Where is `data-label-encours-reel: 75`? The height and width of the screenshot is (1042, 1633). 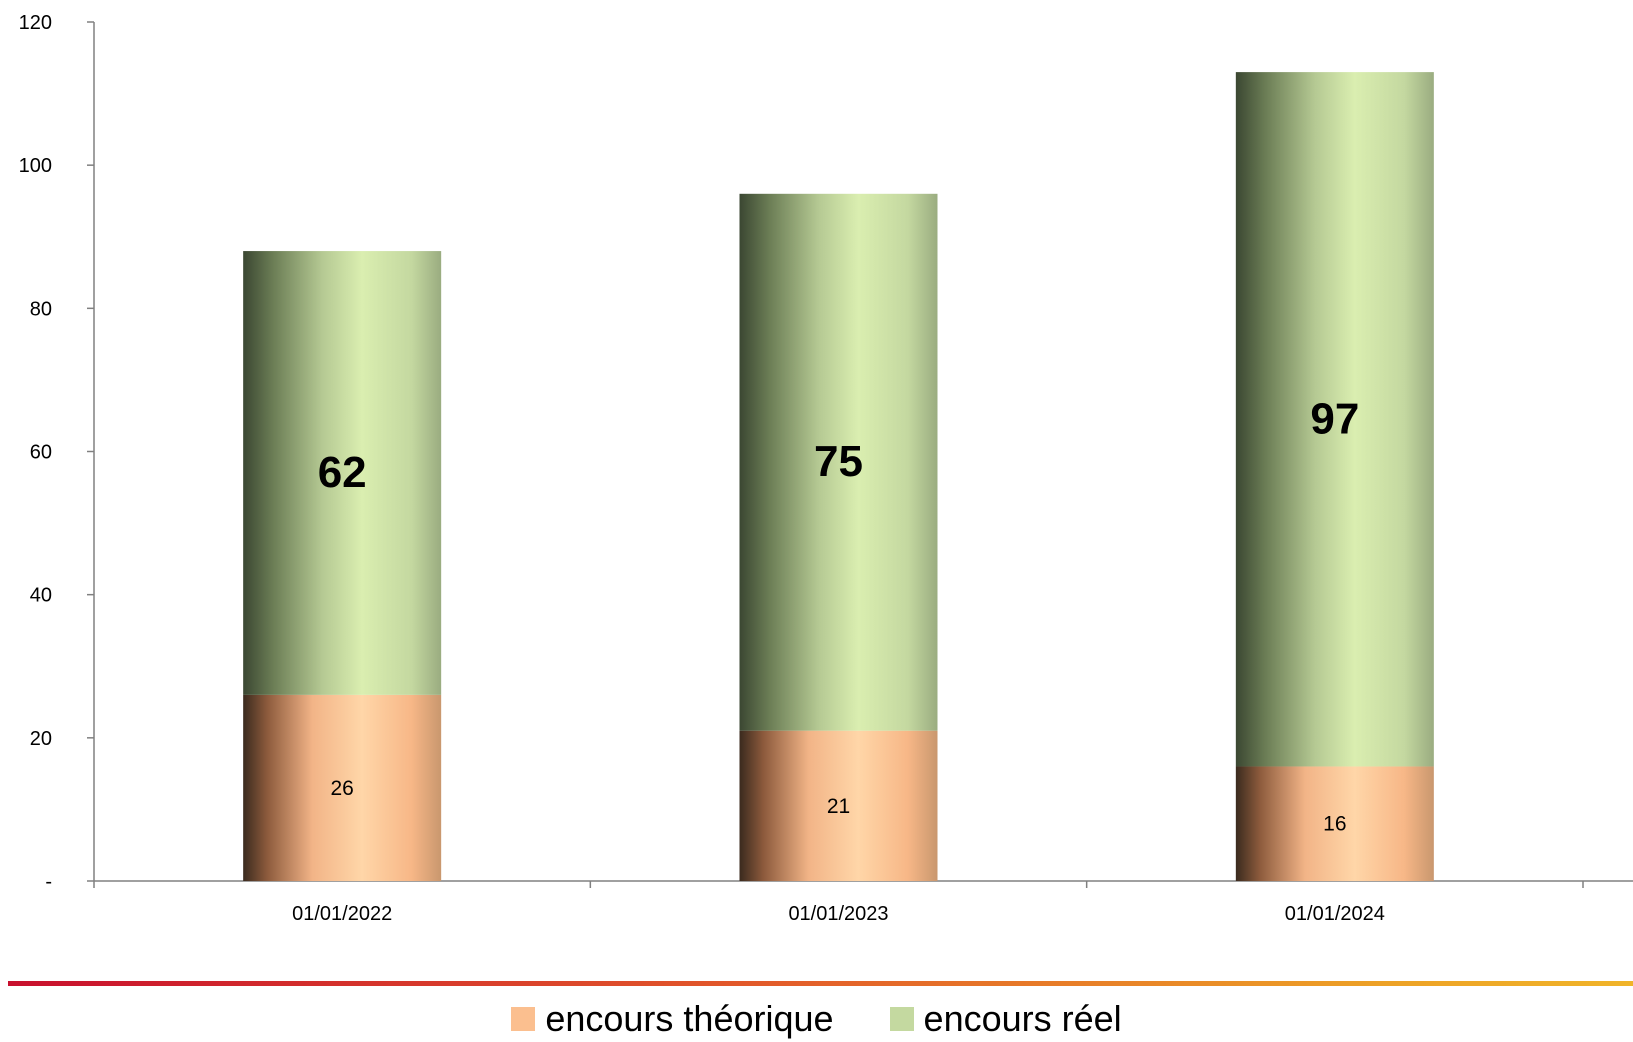
data-label-encours-reel: 75 is located at coordinates (838, 461).